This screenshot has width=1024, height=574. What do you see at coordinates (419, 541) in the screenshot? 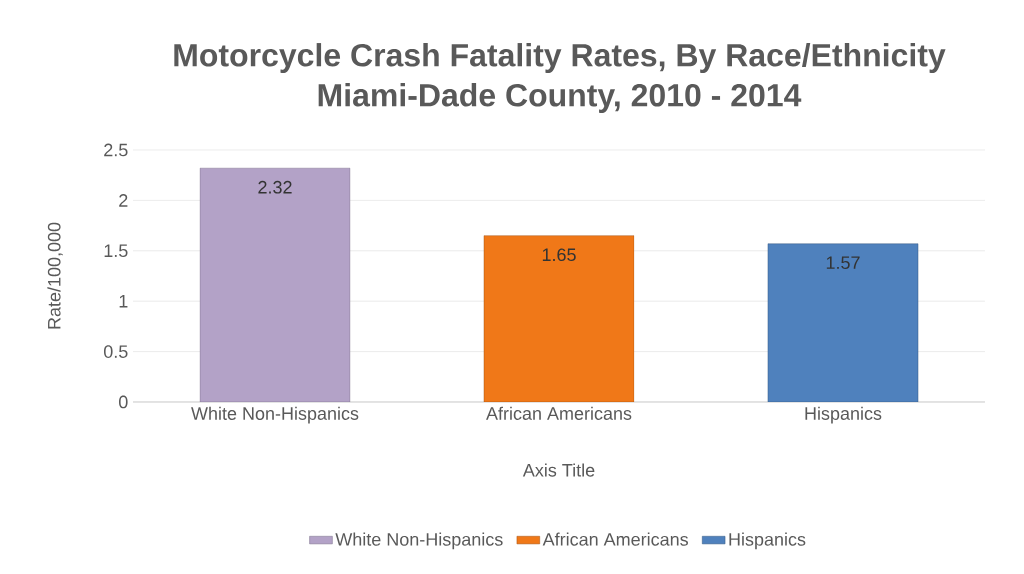
I see `legend-label: White Non-Hispanics` at bounding box center [419, 541].